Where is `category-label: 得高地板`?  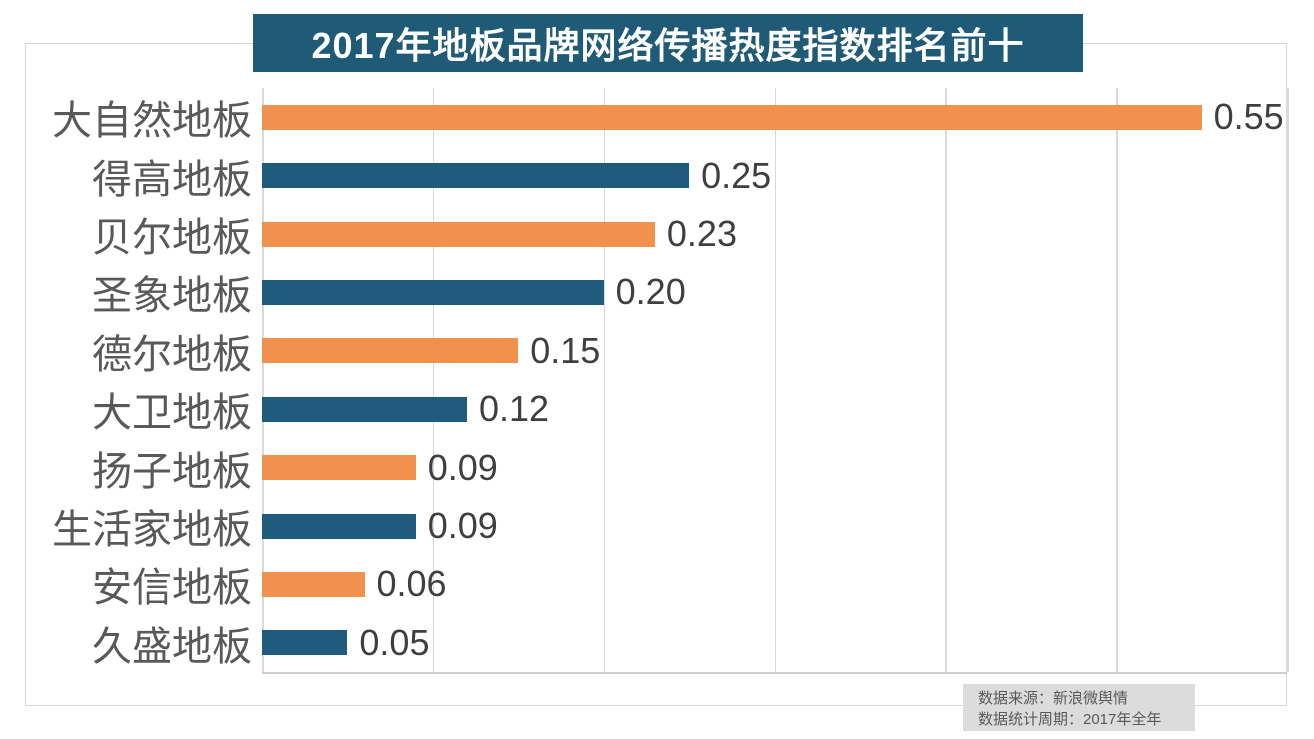 category-label: 得高地板 is located at coordinates (172, 179).